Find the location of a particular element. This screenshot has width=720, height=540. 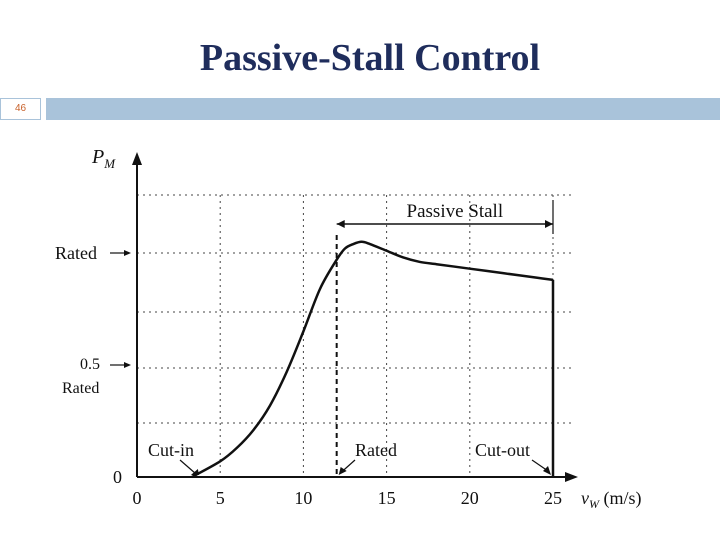

passive-stall-arrow-left is located at coordinates (340, 224).